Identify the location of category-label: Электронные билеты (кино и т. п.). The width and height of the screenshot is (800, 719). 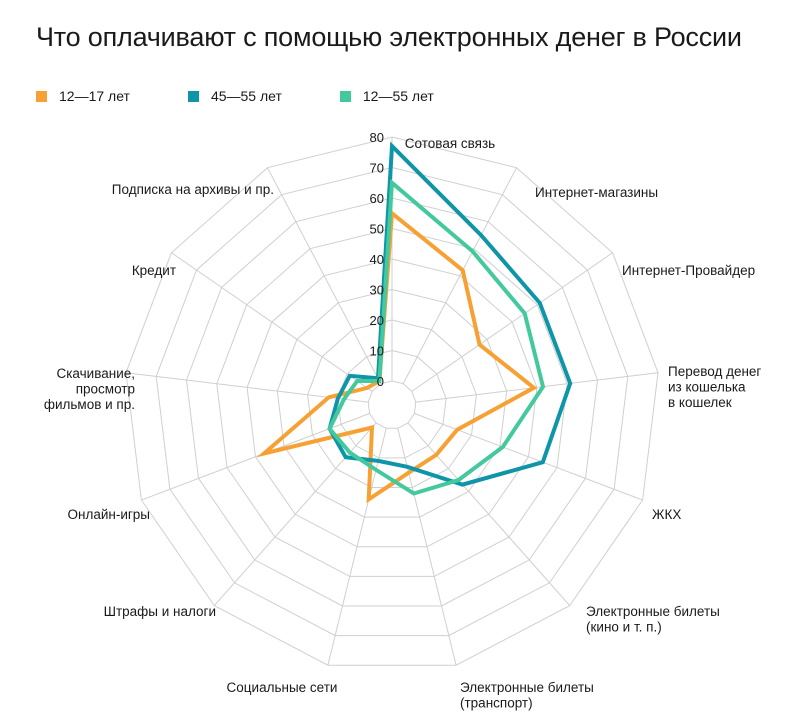
(653, 619).